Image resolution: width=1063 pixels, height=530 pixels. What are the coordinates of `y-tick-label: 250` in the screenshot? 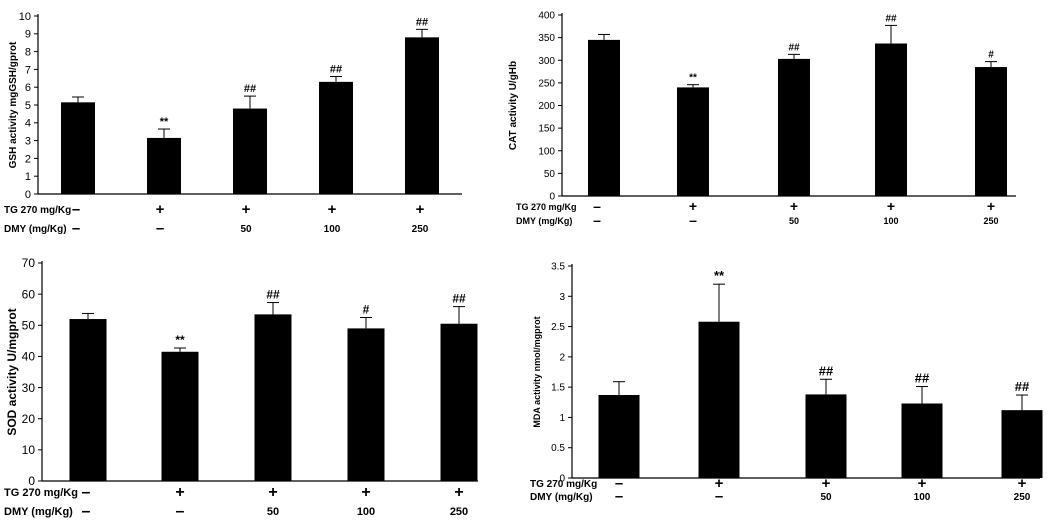 It's located at (546, 83).